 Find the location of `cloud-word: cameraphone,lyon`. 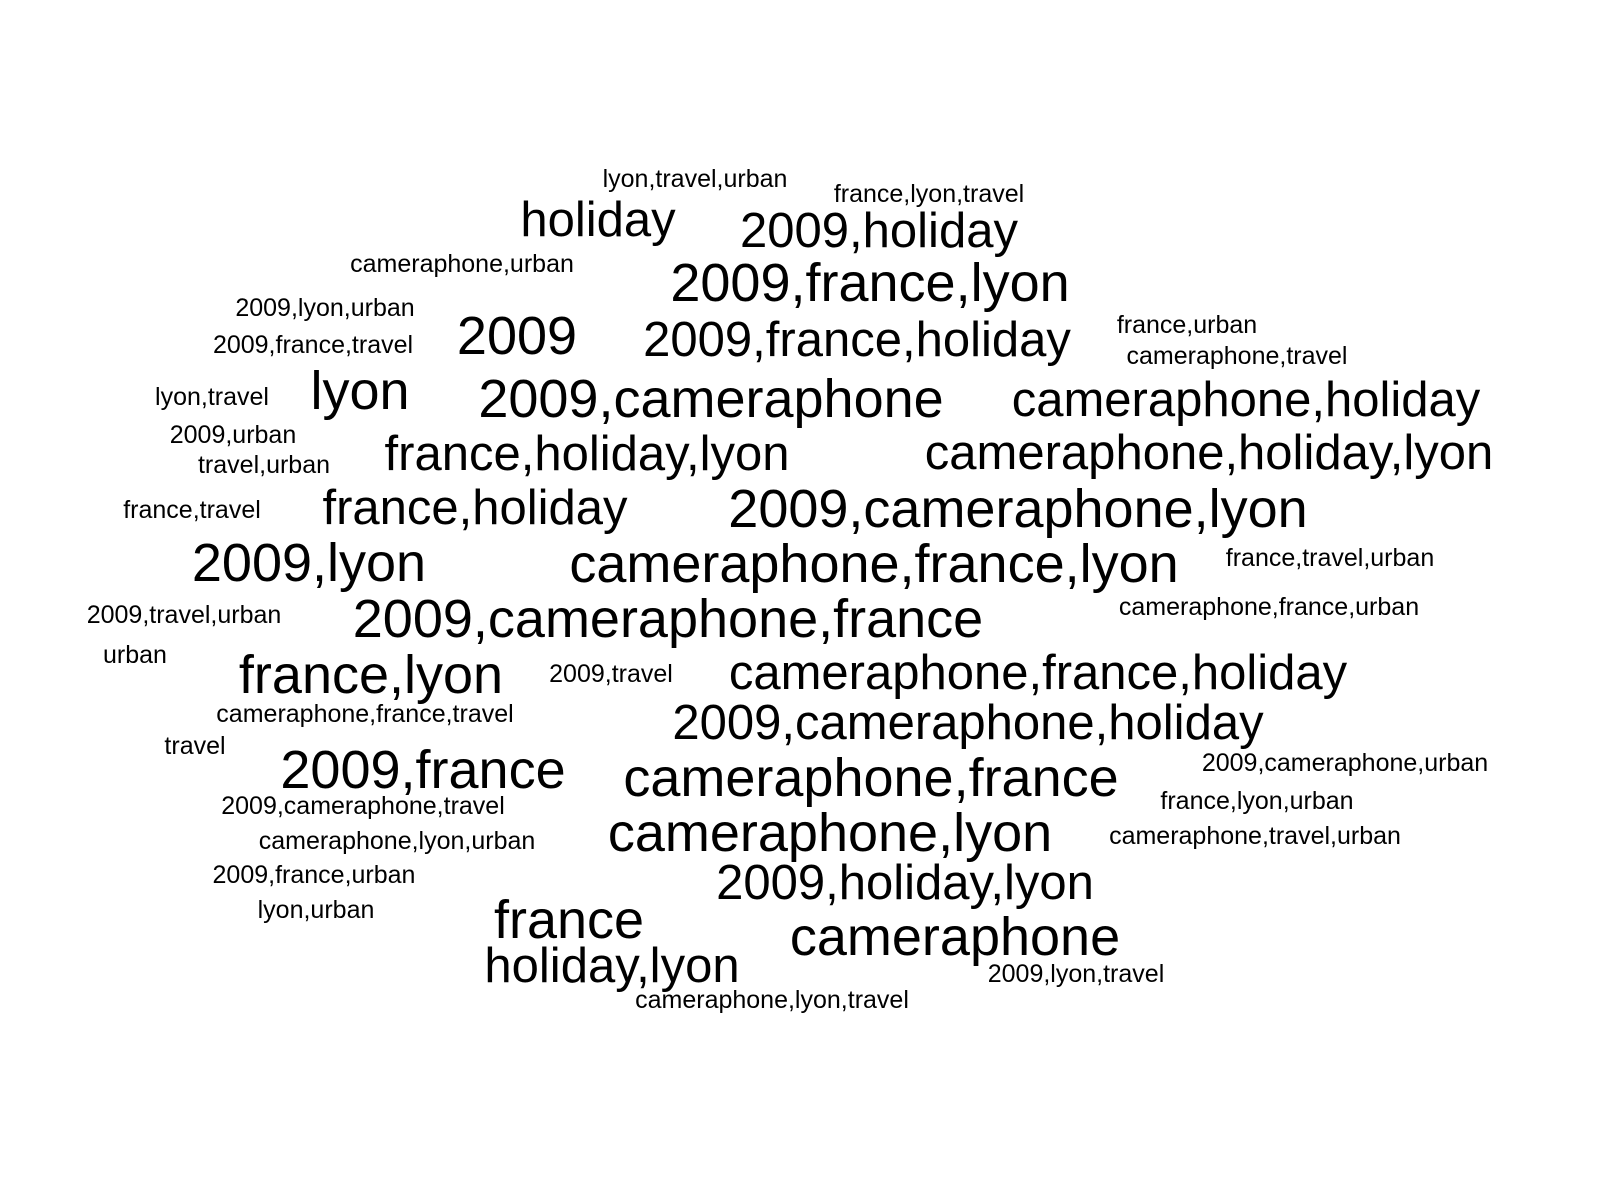

cloud-word: cameraphone,lyon is located at coordinates (830, 833).